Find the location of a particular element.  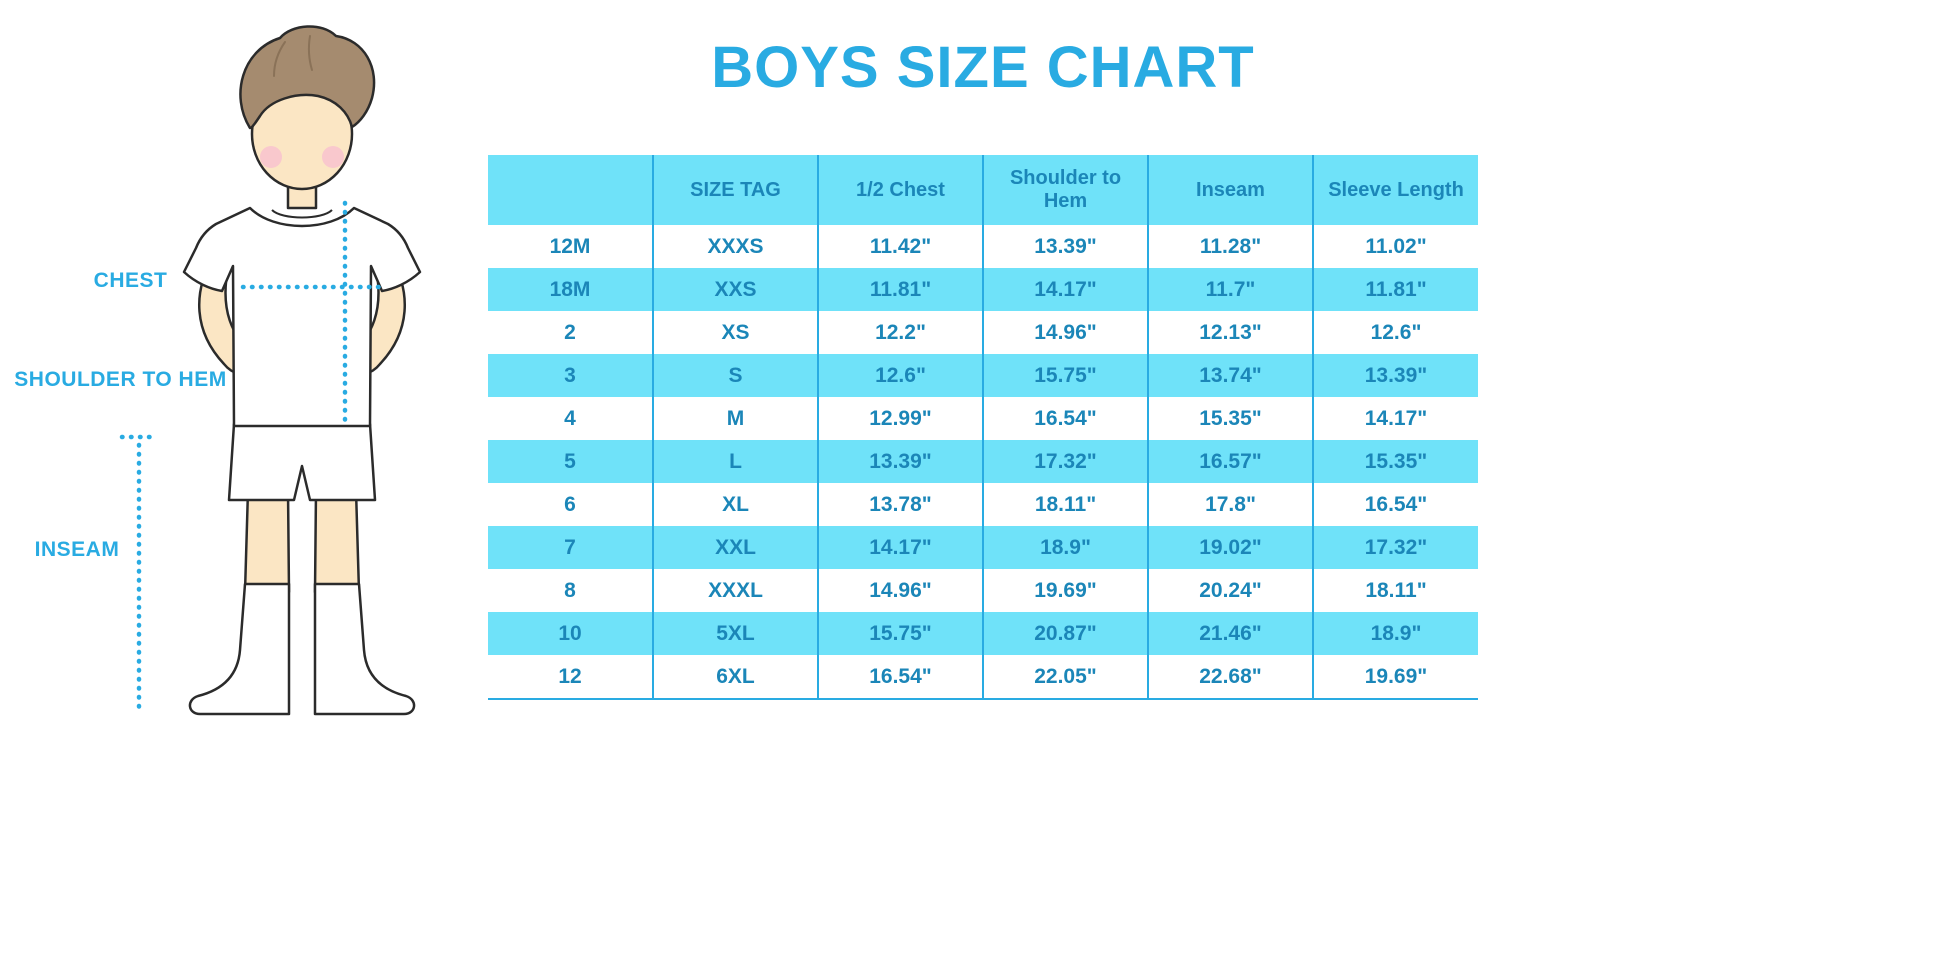

table-row: 12 6XL 16.54" 22.05" 22.68" 19.69" is located at coordinates (983, 677).